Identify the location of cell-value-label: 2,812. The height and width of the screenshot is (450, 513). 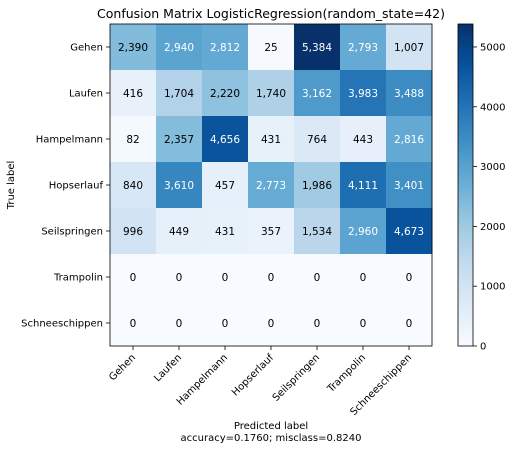
(225, 48).